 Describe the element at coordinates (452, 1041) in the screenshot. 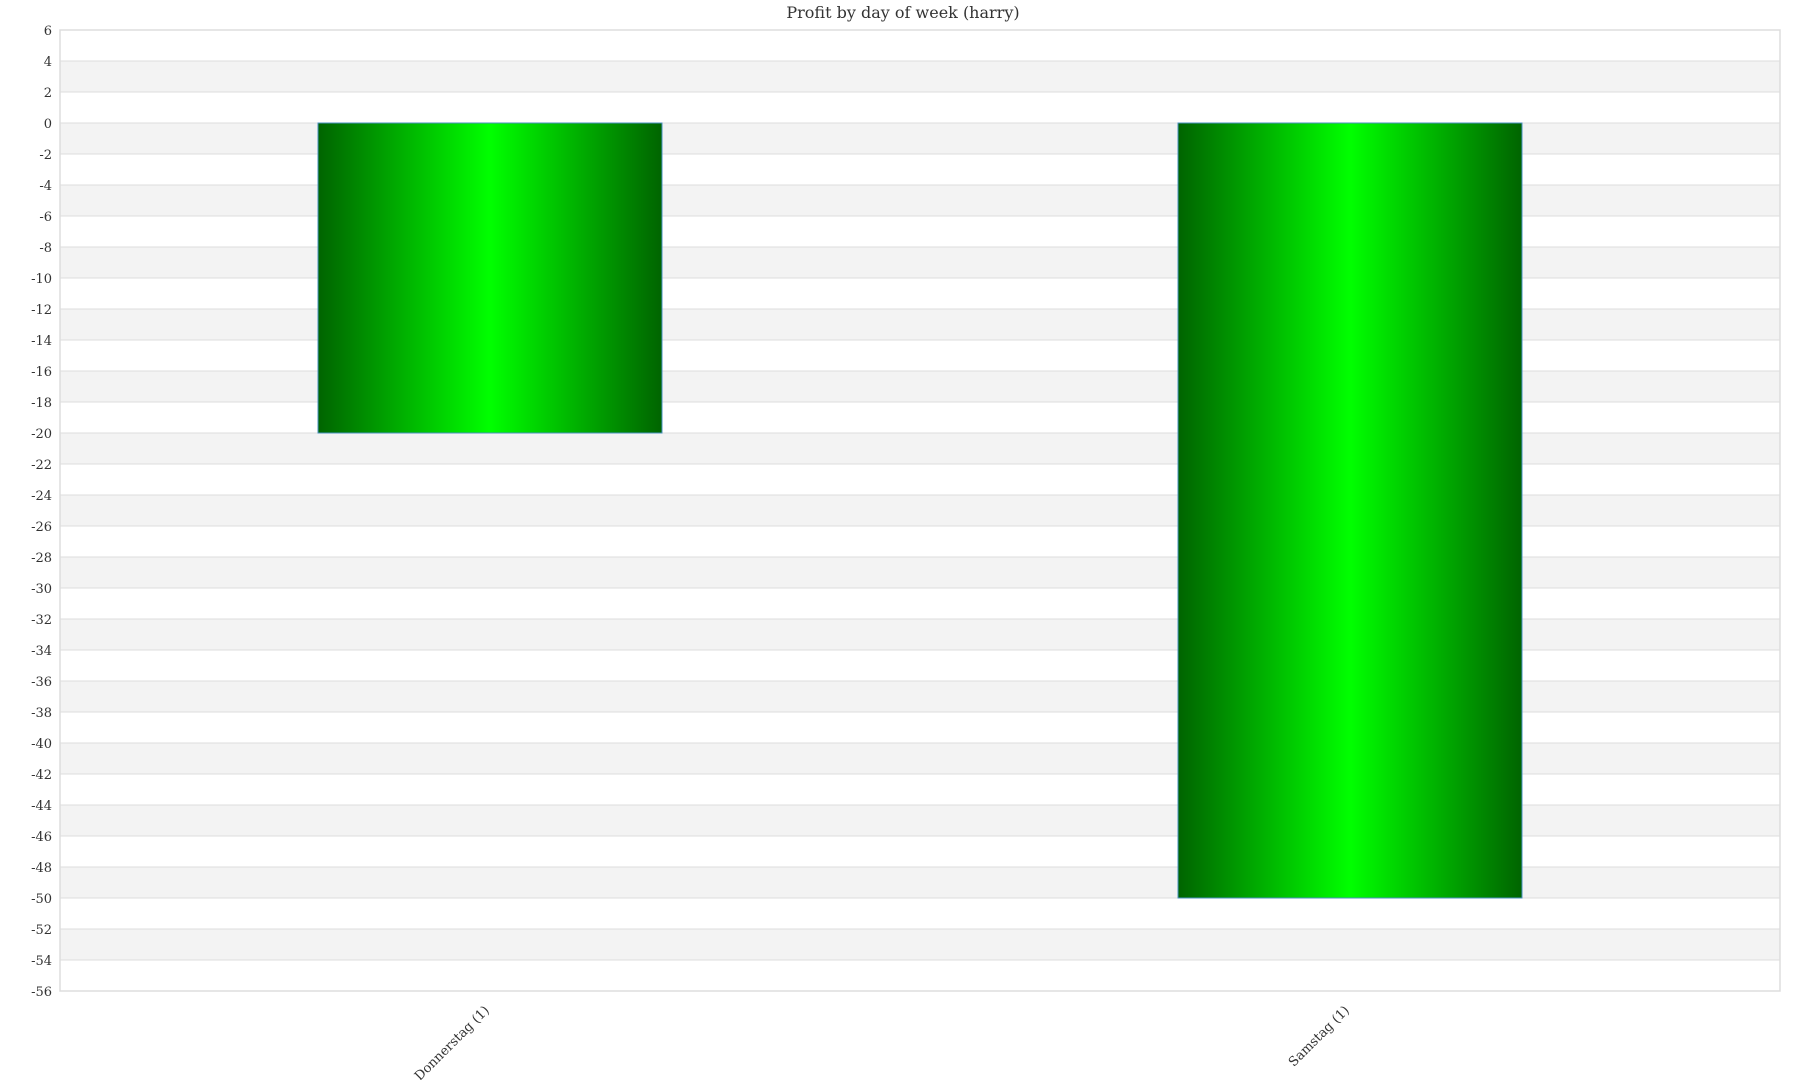

I see `x-tick-label: Donnerstag (1)` at that location.